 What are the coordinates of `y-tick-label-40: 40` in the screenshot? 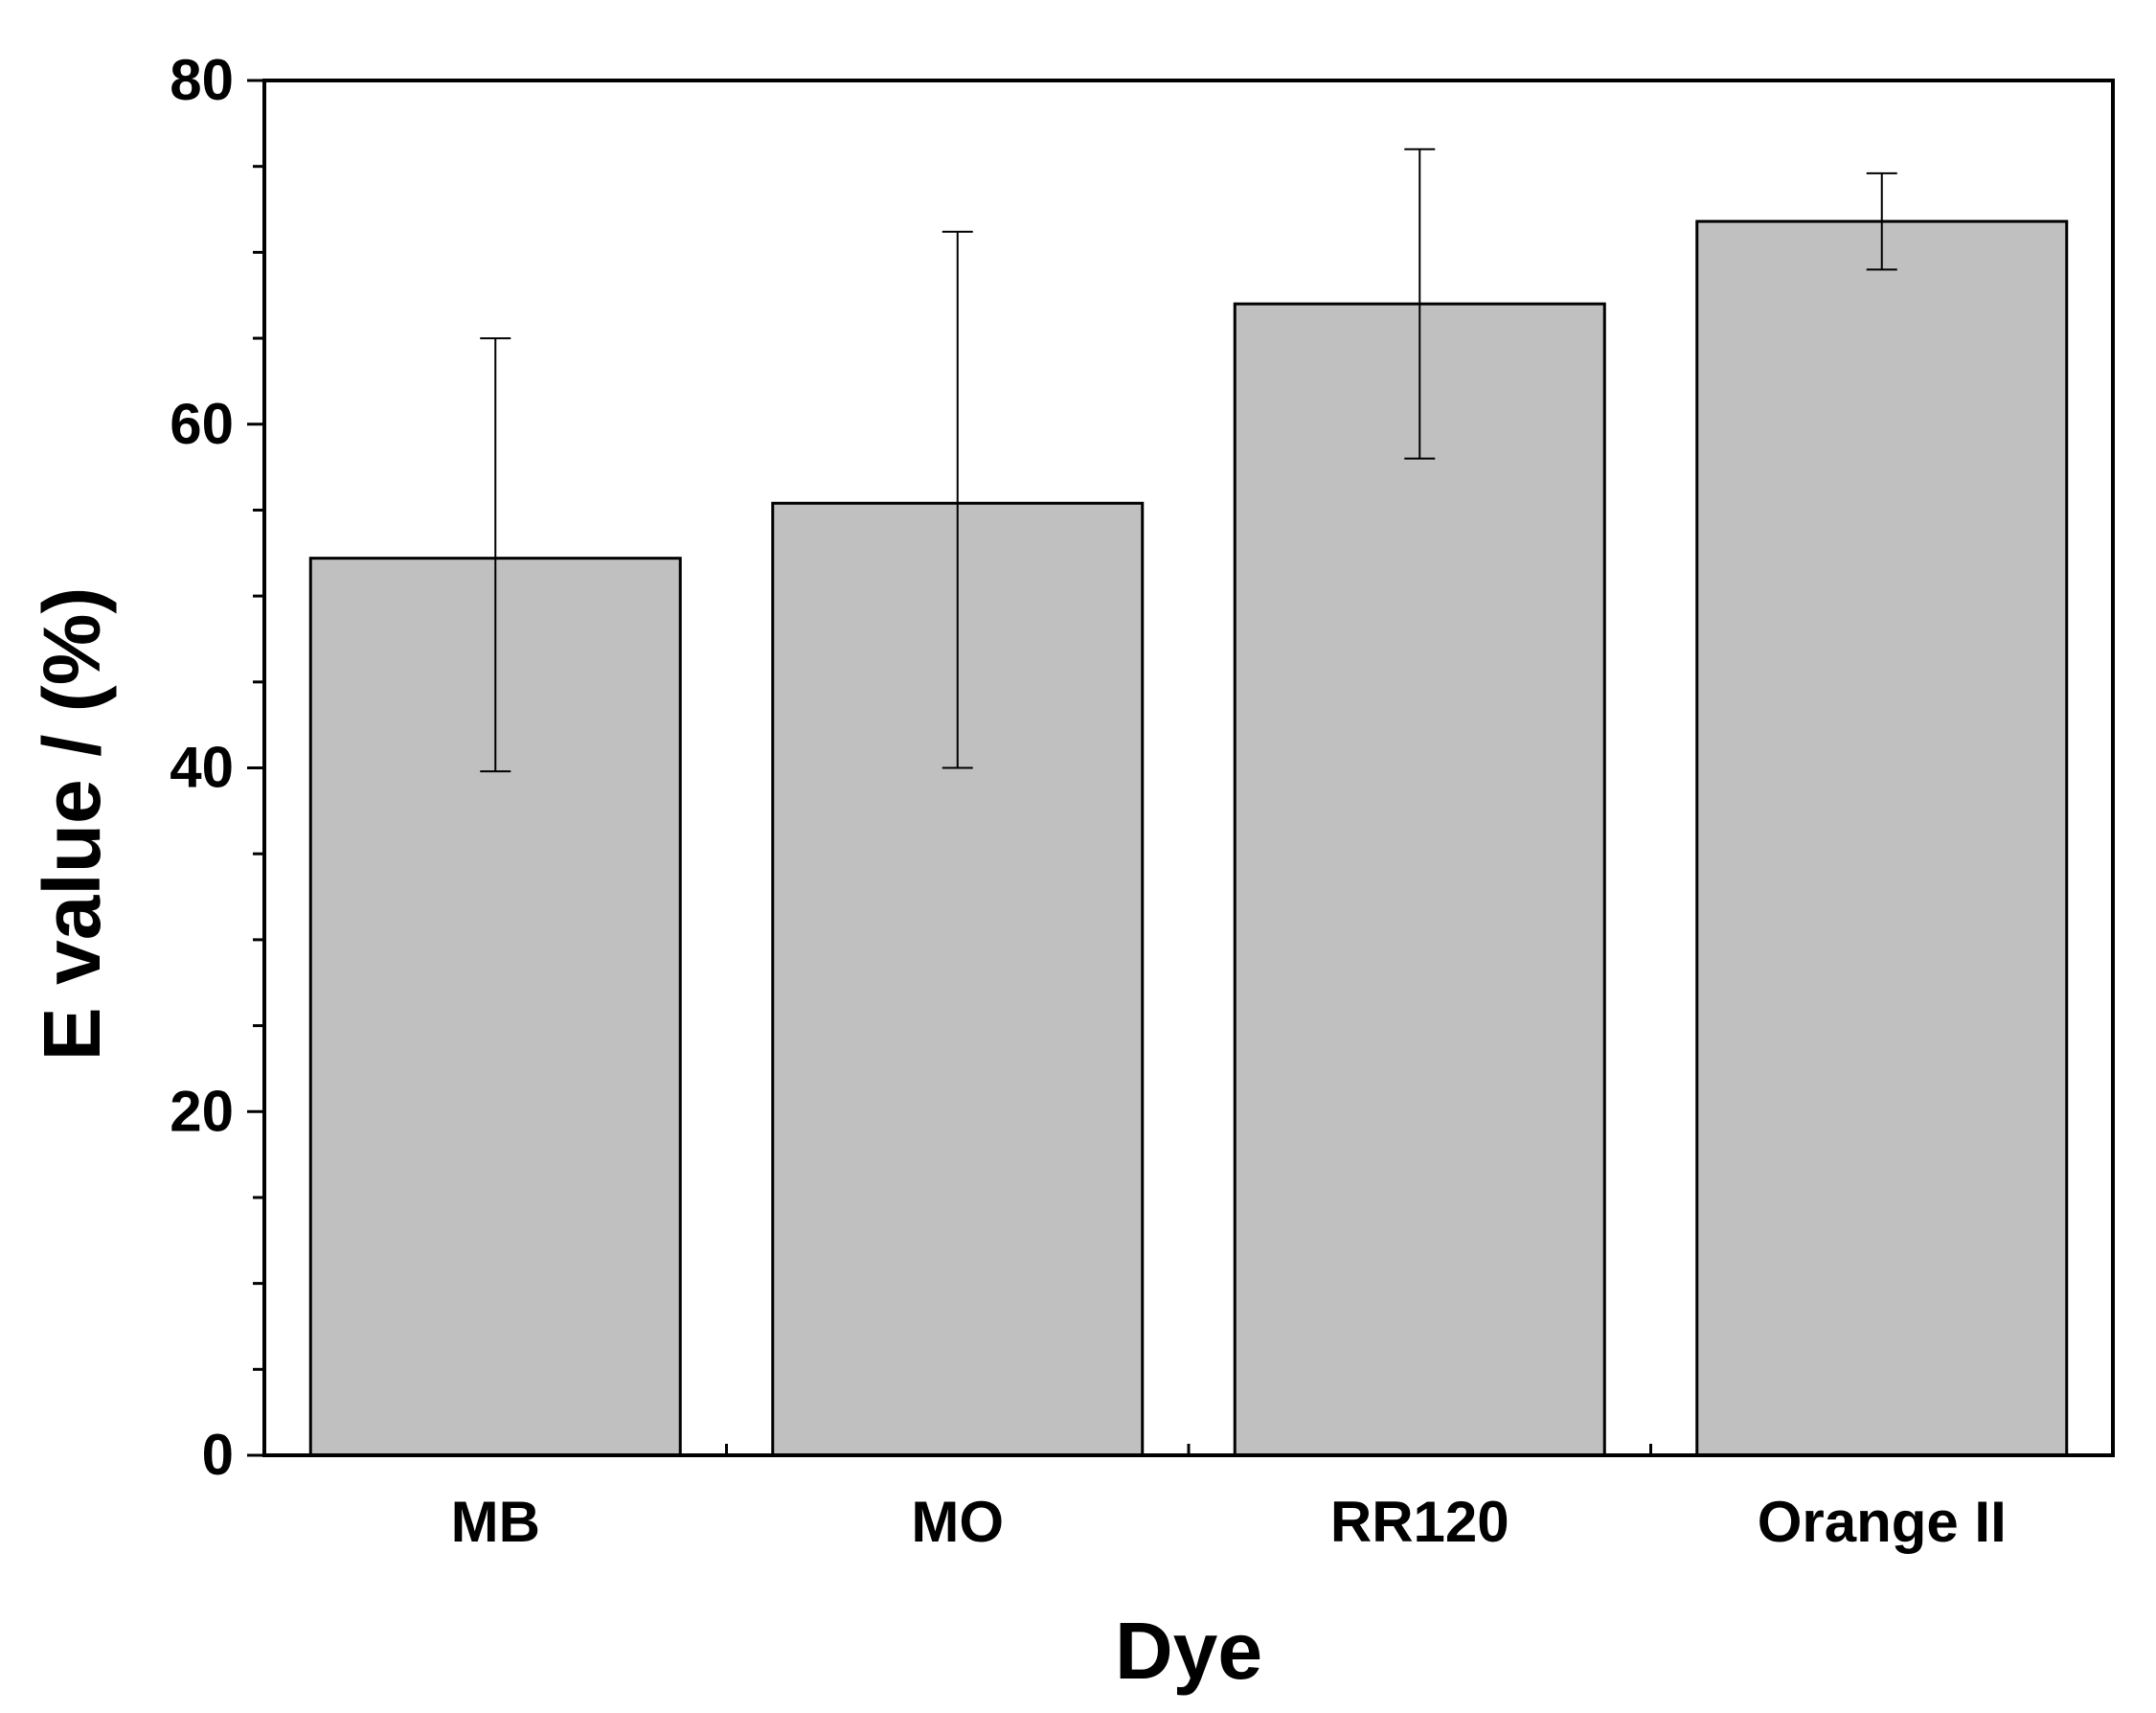 It's located at (202, 768).